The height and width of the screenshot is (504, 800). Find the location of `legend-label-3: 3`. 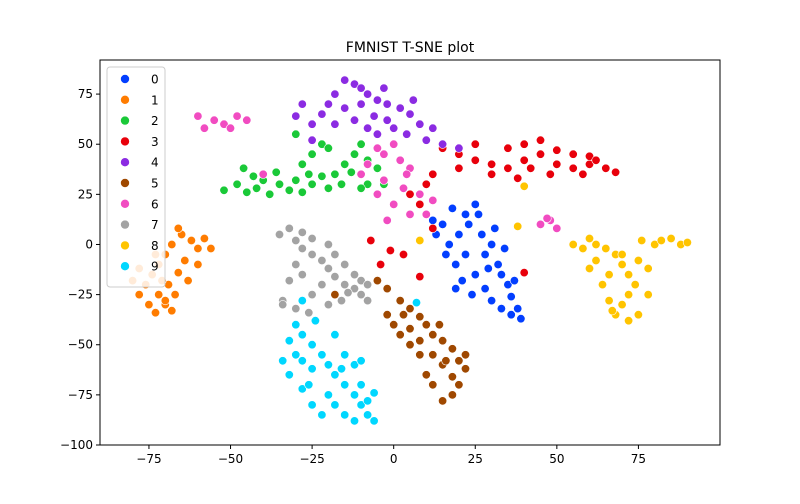

legend-label-3: 3 is located at coordinates (155, 142).